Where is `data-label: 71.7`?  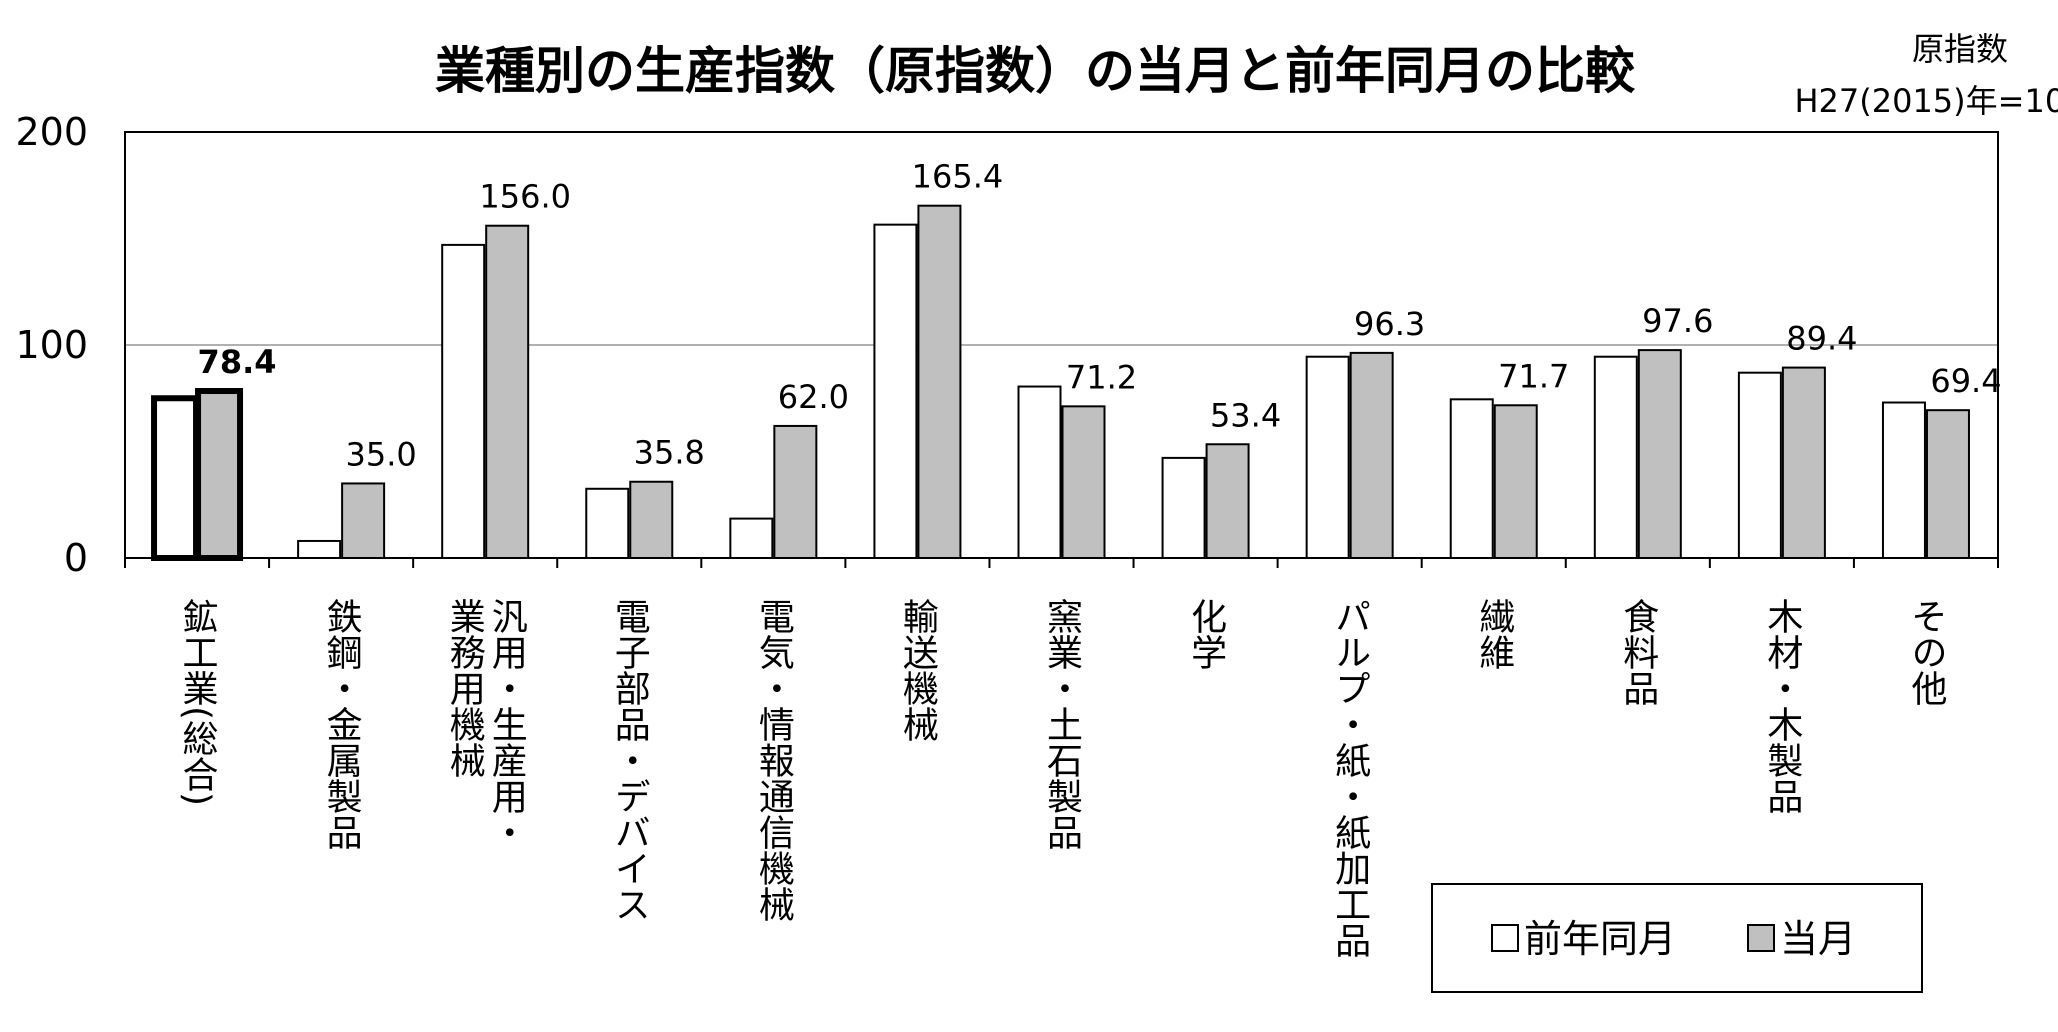
data-label: 71.7 is located at coordinates (1533, 376).